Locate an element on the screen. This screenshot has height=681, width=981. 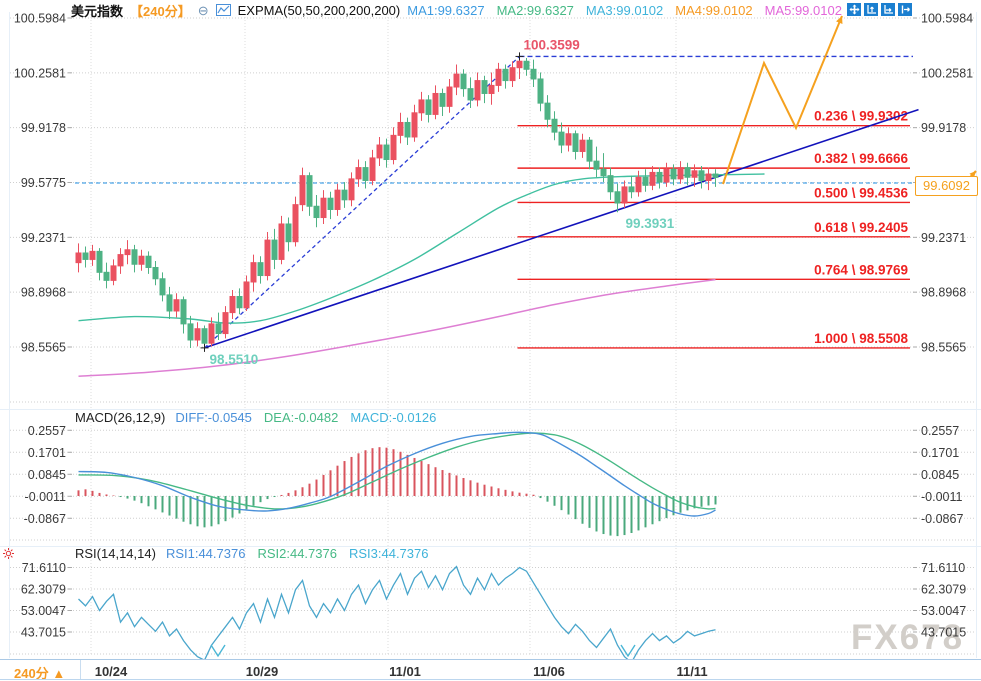
interval-tag: 【240分】 is located at coordinates (160, 11).